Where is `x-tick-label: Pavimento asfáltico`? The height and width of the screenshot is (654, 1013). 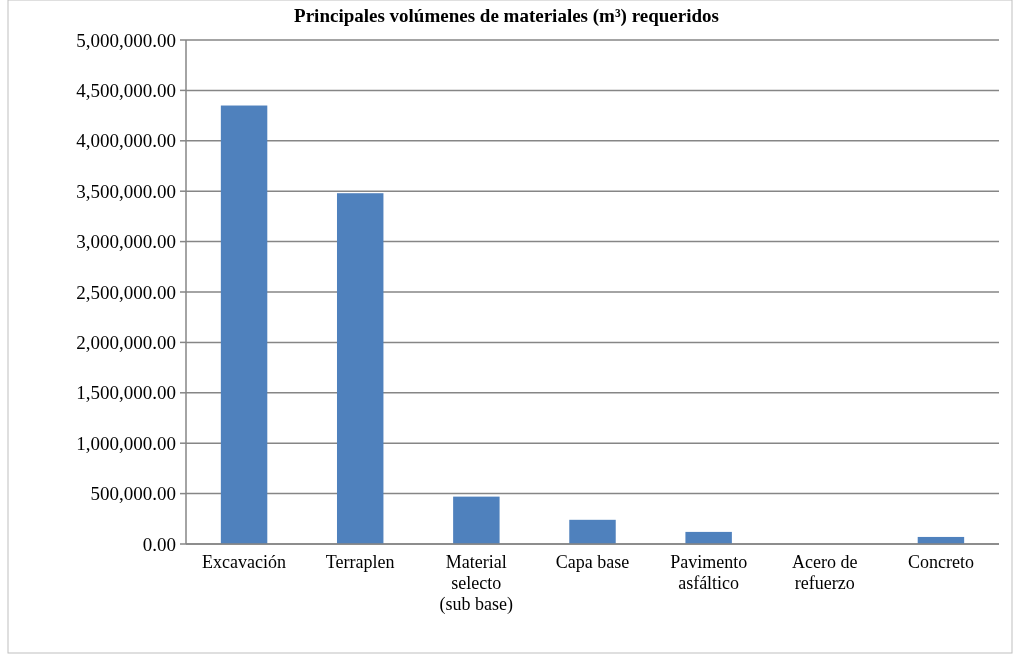 x-tick-label: Pavimento asfáltico is located at coordinates (709, 572).